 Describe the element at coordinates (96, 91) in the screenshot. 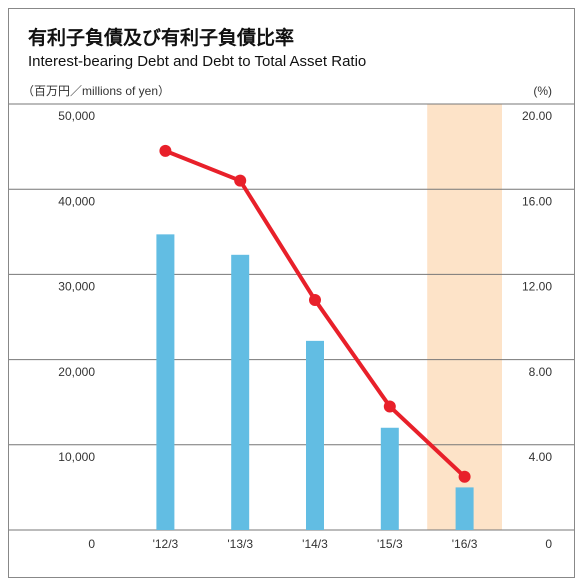

I see `y-axis-label: （百万円／millions of yen）` at that location.